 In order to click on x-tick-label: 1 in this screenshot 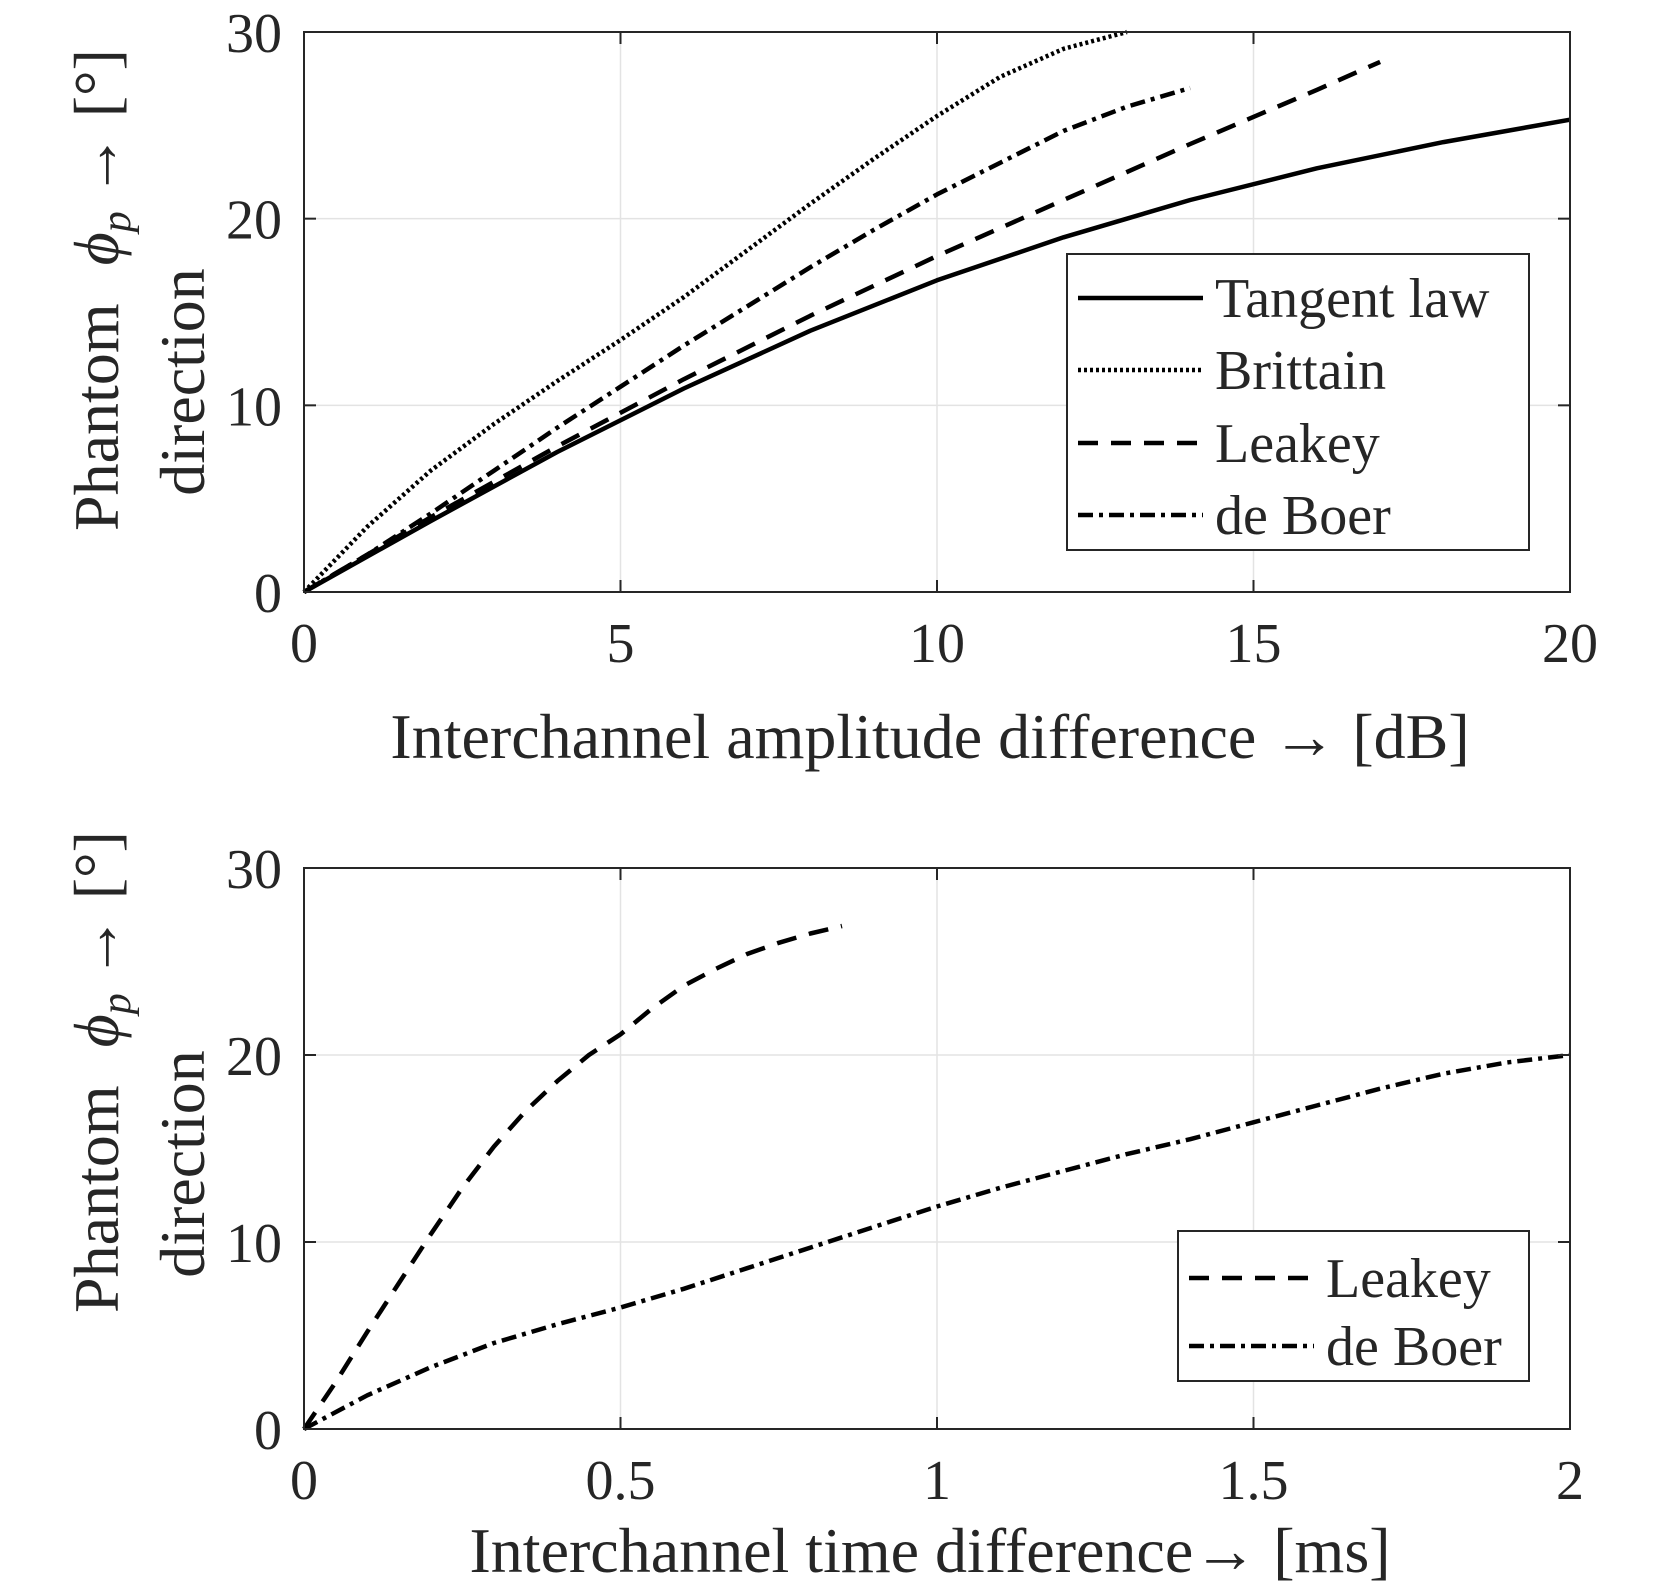, I will do `click(937, 1481)`.